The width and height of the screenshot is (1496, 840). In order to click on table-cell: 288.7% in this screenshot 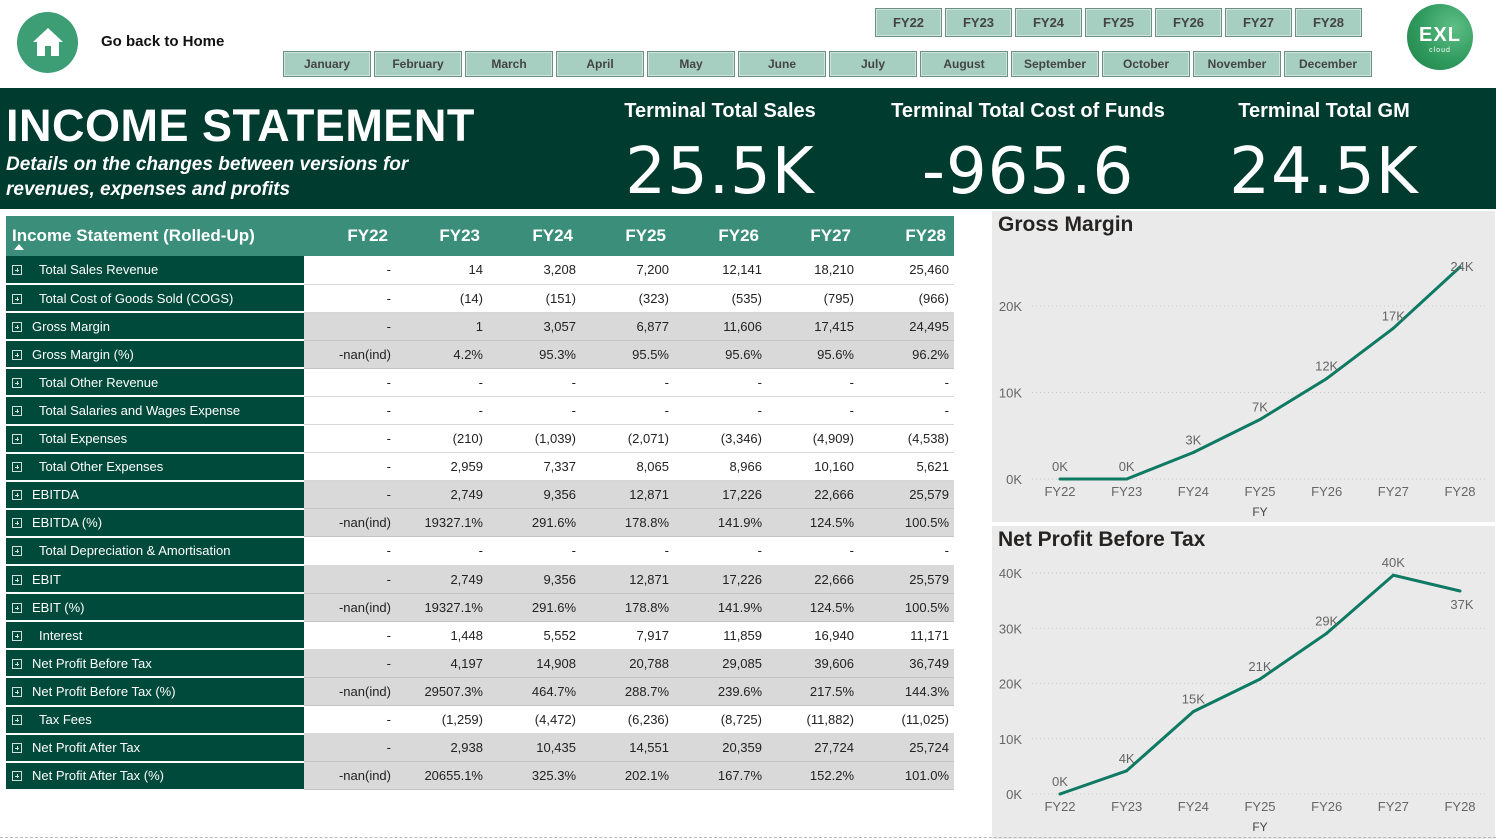, I will do `click(627, 692)`.